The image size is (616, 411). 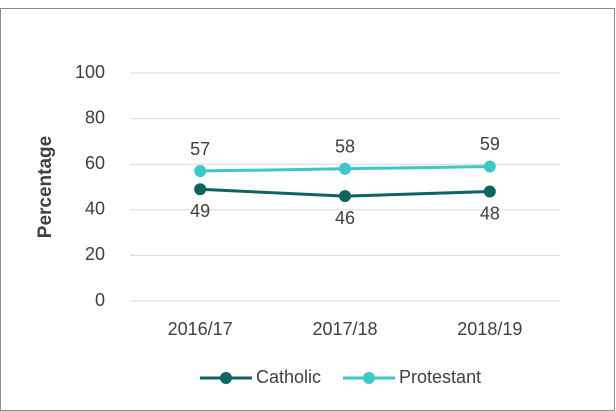 I want to click on y-tick-label: 20, so click(x=95, y=254).